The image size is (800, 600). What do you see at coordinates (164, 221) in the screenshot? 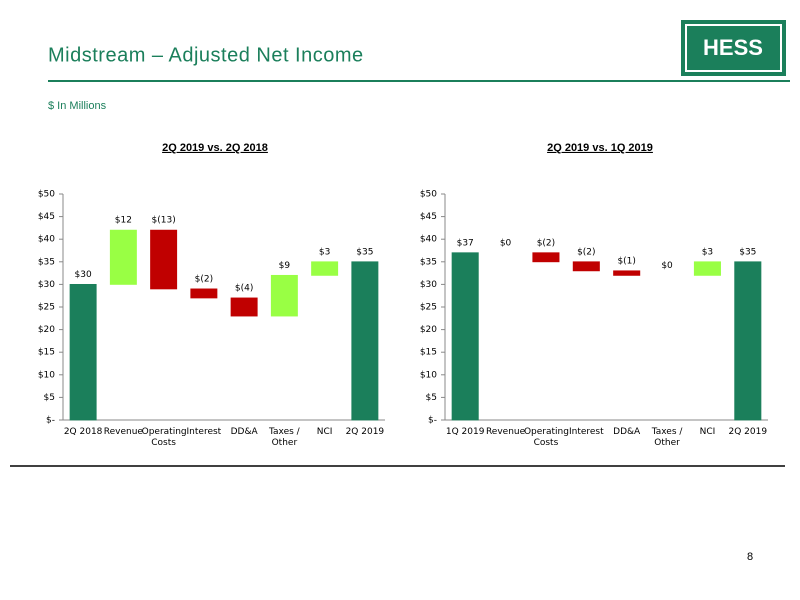
I see `value-label: $(13)` at bounding box center [164, 221].